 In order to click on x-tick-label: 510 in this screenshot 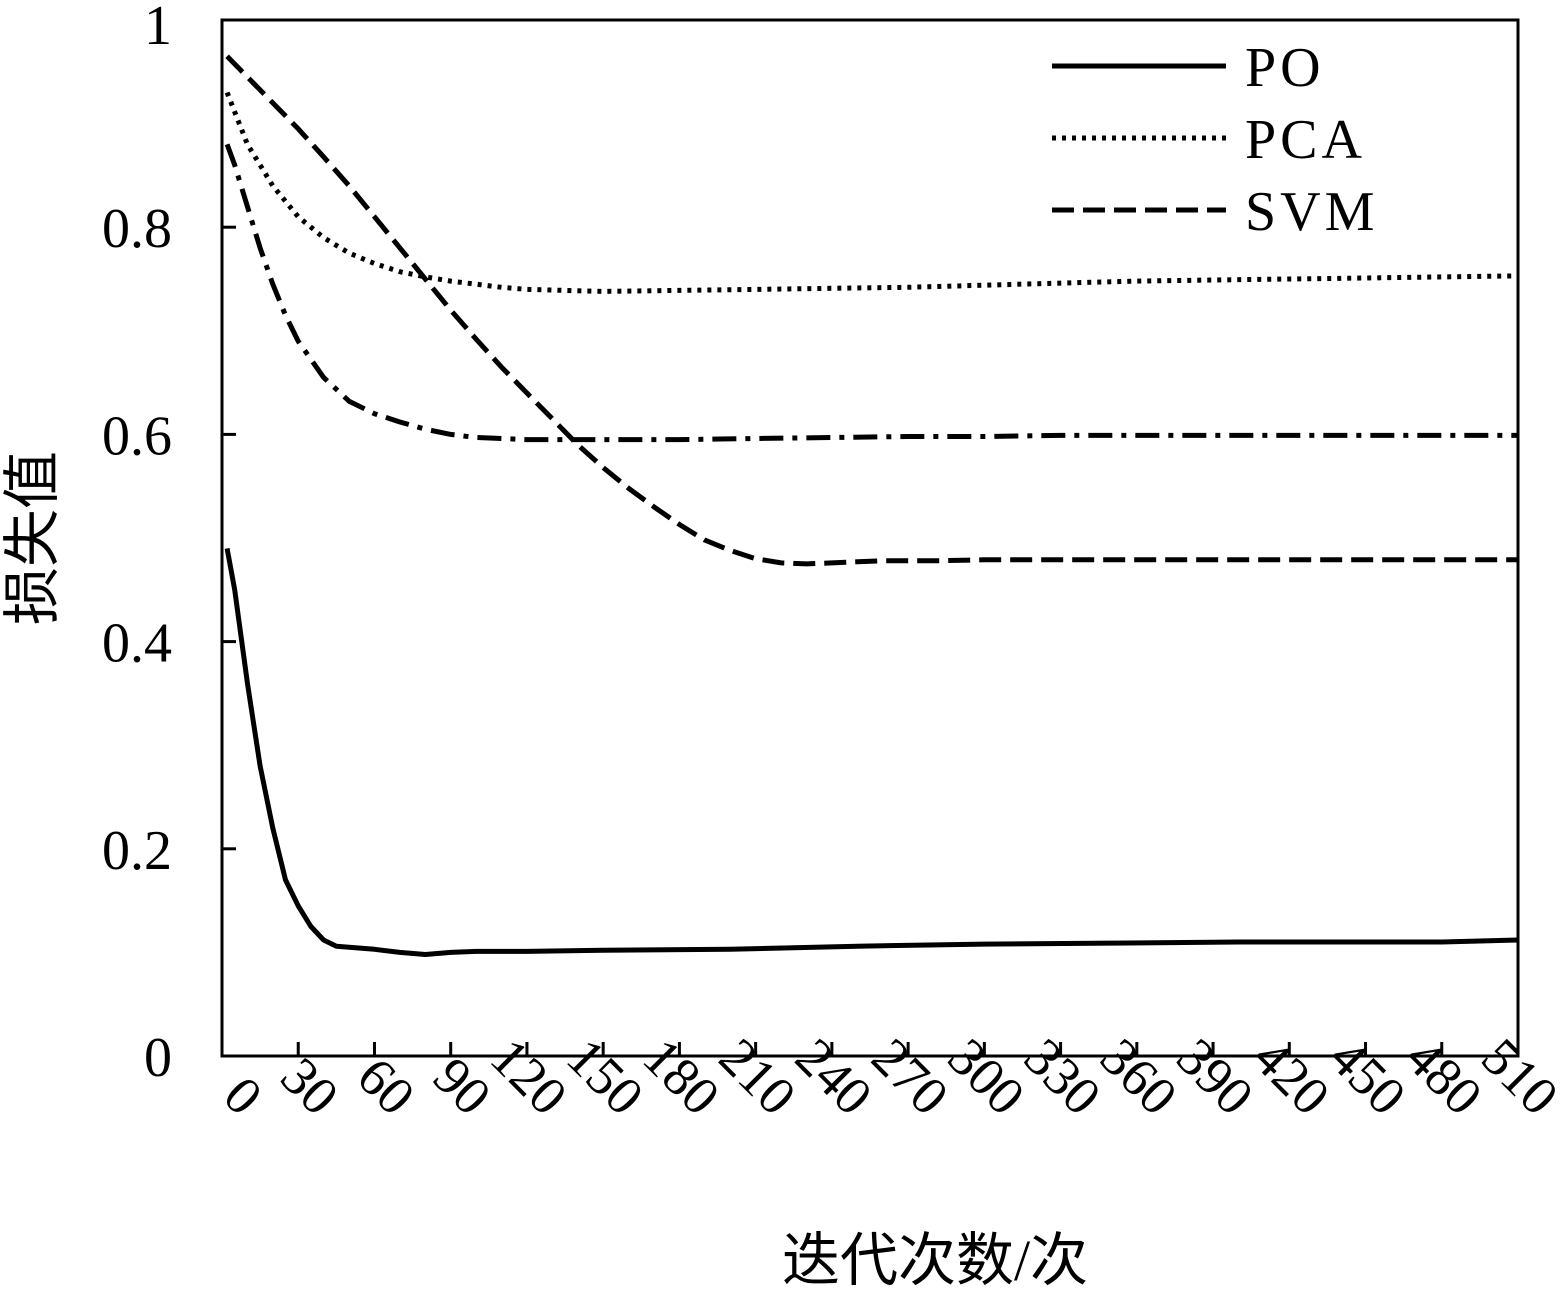, I will do `click(1516, 1077)`.